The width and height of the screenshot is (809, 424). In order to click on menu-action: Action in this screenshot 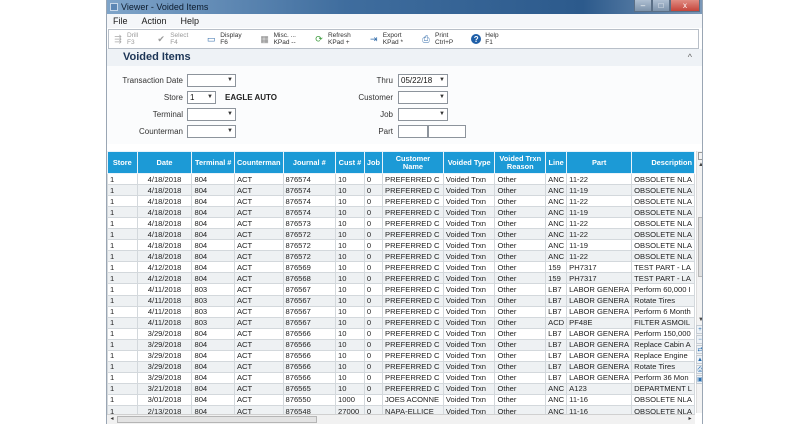, I will do `click(154, 21)`.